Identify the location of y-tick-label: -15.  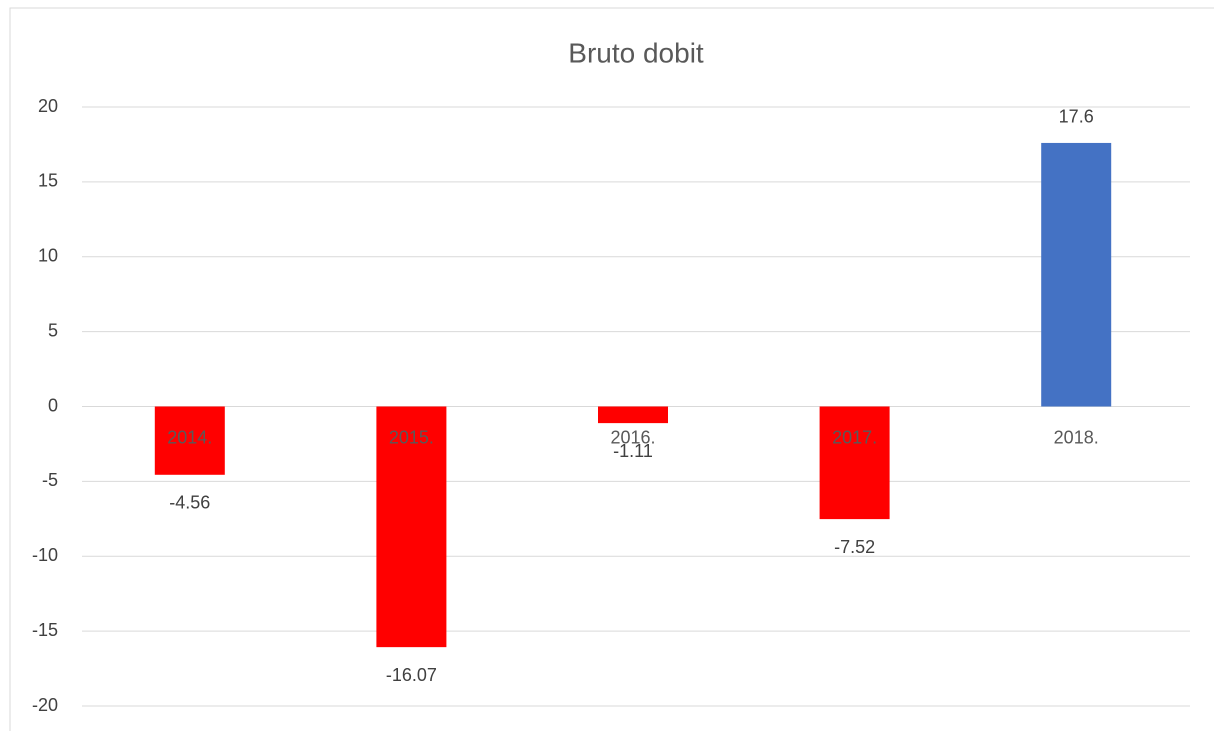
(45, 630).